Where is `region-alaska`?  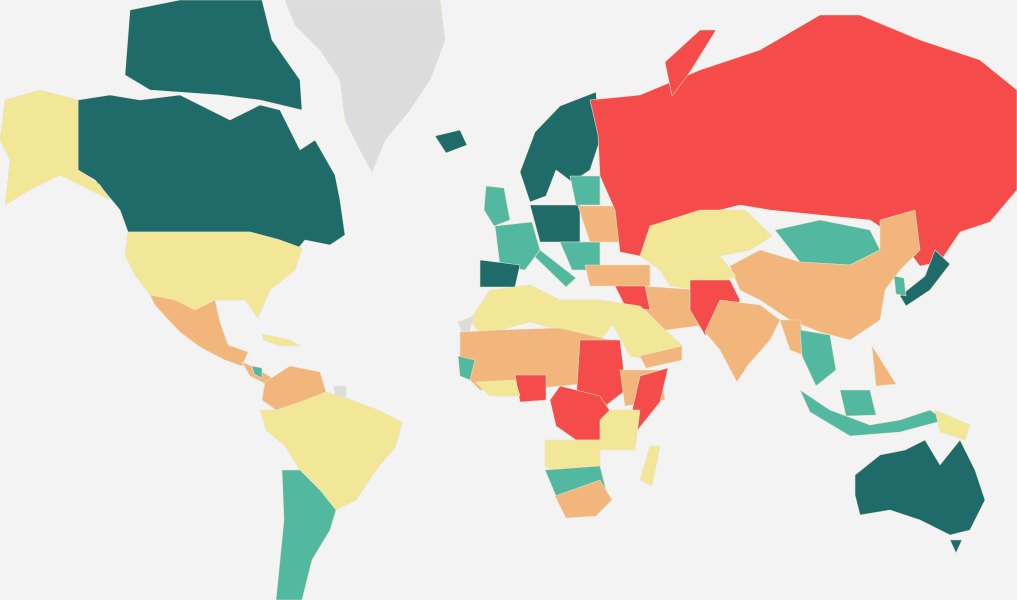 region-alaska is located at coordinates (55, 147).